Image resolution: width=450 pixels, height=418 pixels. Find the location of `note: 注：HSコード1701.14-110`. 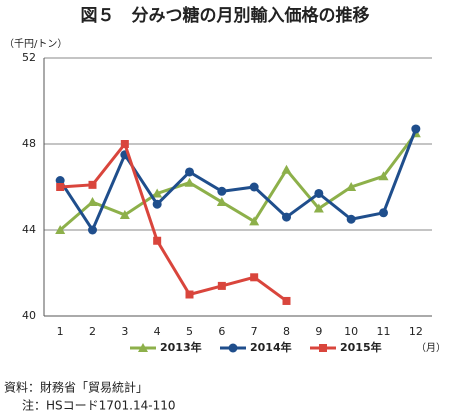

note: 注：HSコード1701.14-110 is located at coordinates (99, 405).